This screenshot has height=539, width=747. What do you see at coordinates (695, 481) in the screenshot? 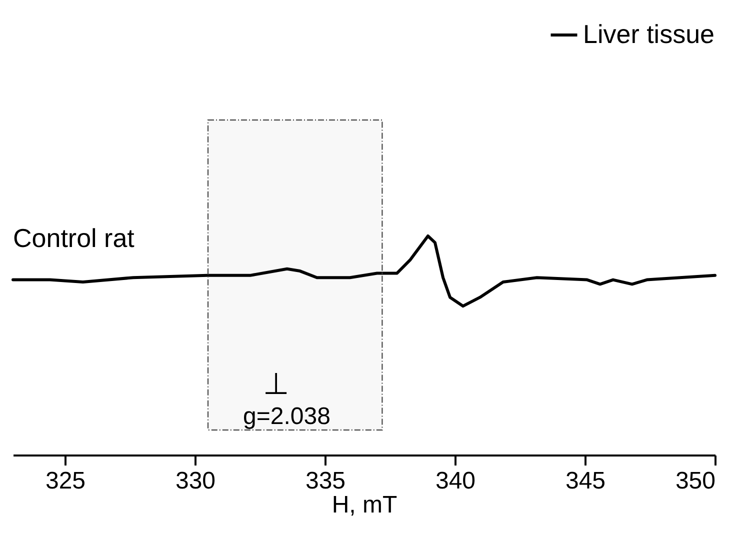
I see `x-tick-label: 350` at bounding box center [695, 481].